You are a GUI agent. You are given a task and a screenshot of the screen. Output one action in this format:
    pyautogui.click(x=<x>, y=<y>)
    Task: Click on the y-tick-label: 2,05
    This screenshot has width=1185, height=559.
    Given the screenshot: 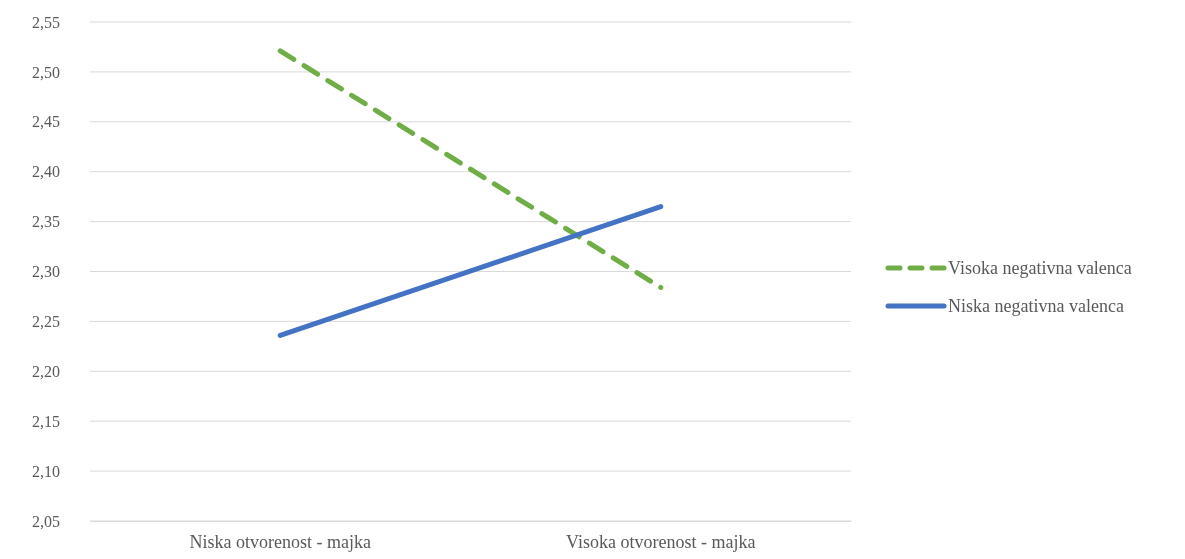 What is the action you would take?
    pyautogui.click(x=46, y=521)
    